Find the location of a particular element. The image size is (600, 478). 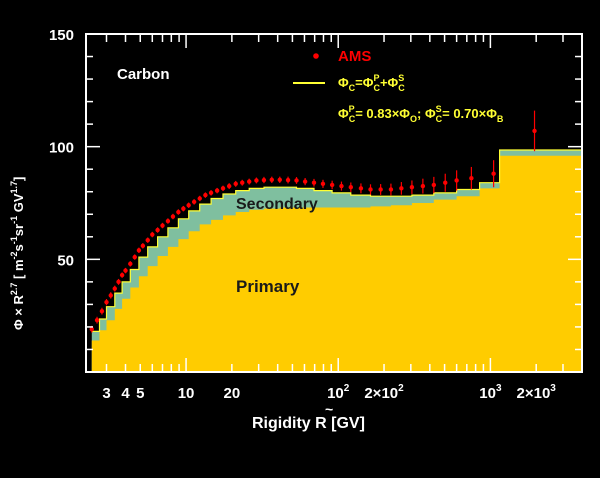

x-axis-title-tilde: ~ is located at coordinates (329, 409).